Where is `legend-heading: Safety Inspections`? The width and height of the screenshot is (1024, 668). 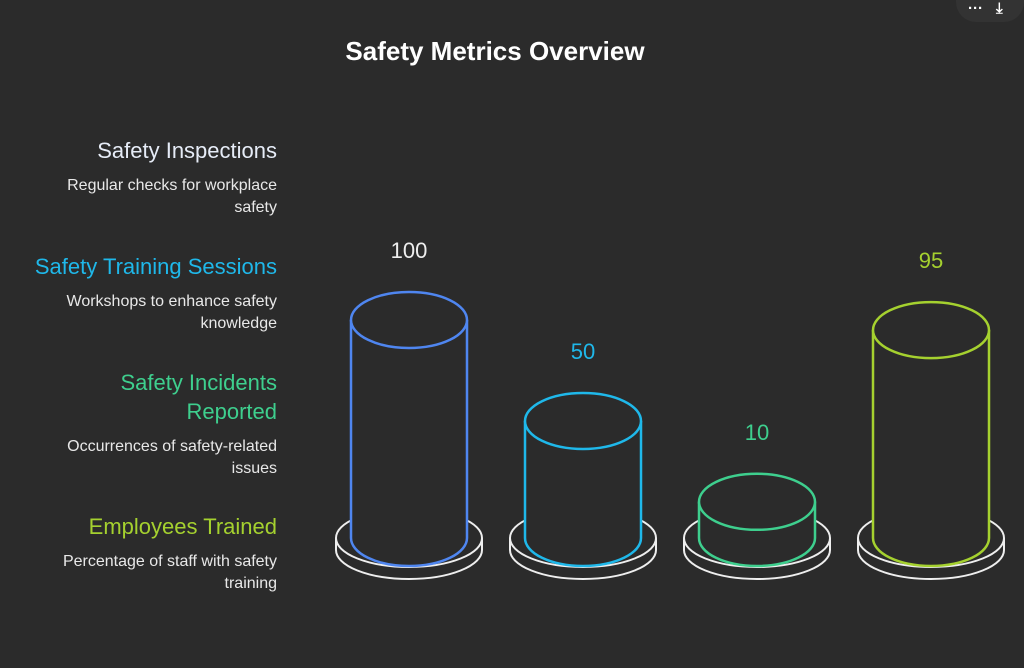 legend-heading: Safety Inspections is located at coordinates (187, 150).